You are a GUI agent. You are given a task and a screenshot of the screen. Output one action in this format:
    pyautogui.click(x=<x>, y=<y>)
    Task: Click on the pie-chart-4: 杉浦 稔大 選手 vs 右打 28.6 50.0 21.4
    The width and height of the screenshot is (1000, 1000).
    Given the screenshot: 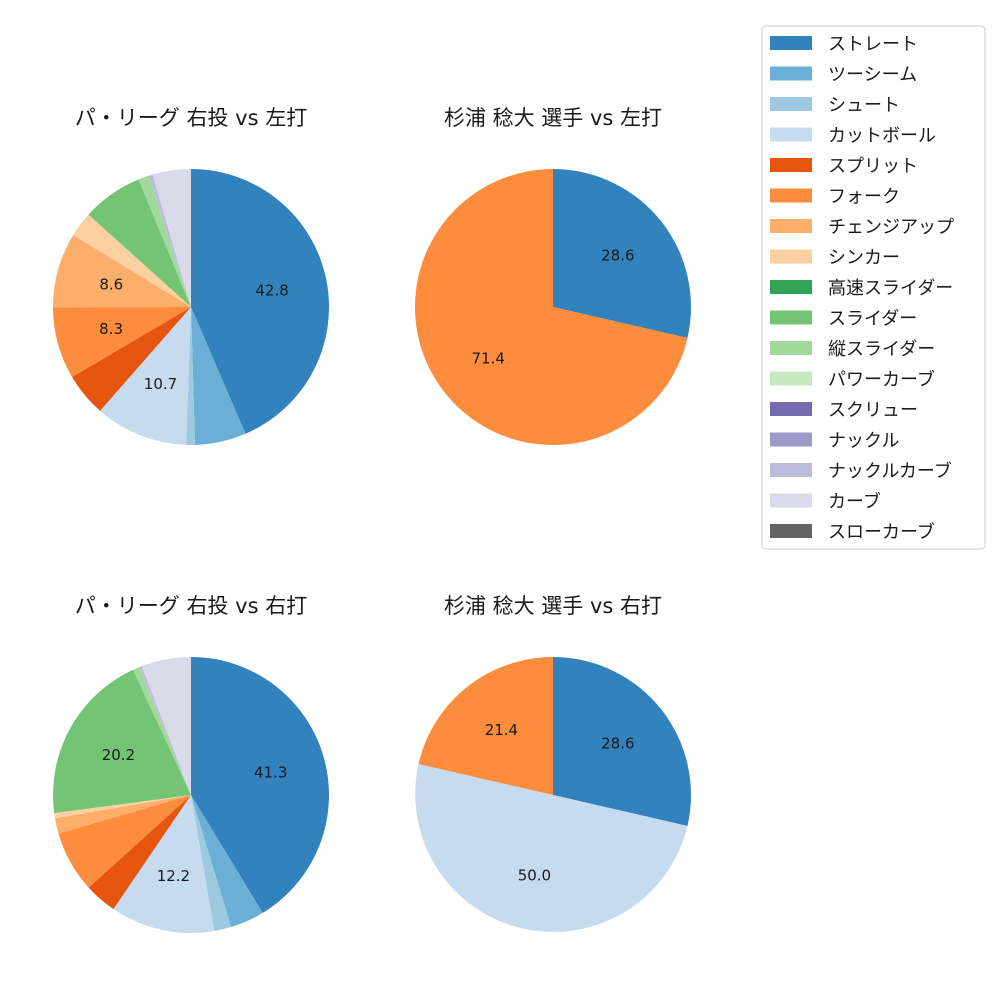 What is the action you would take?
    pyautogui.click(x=553, y=763)
    